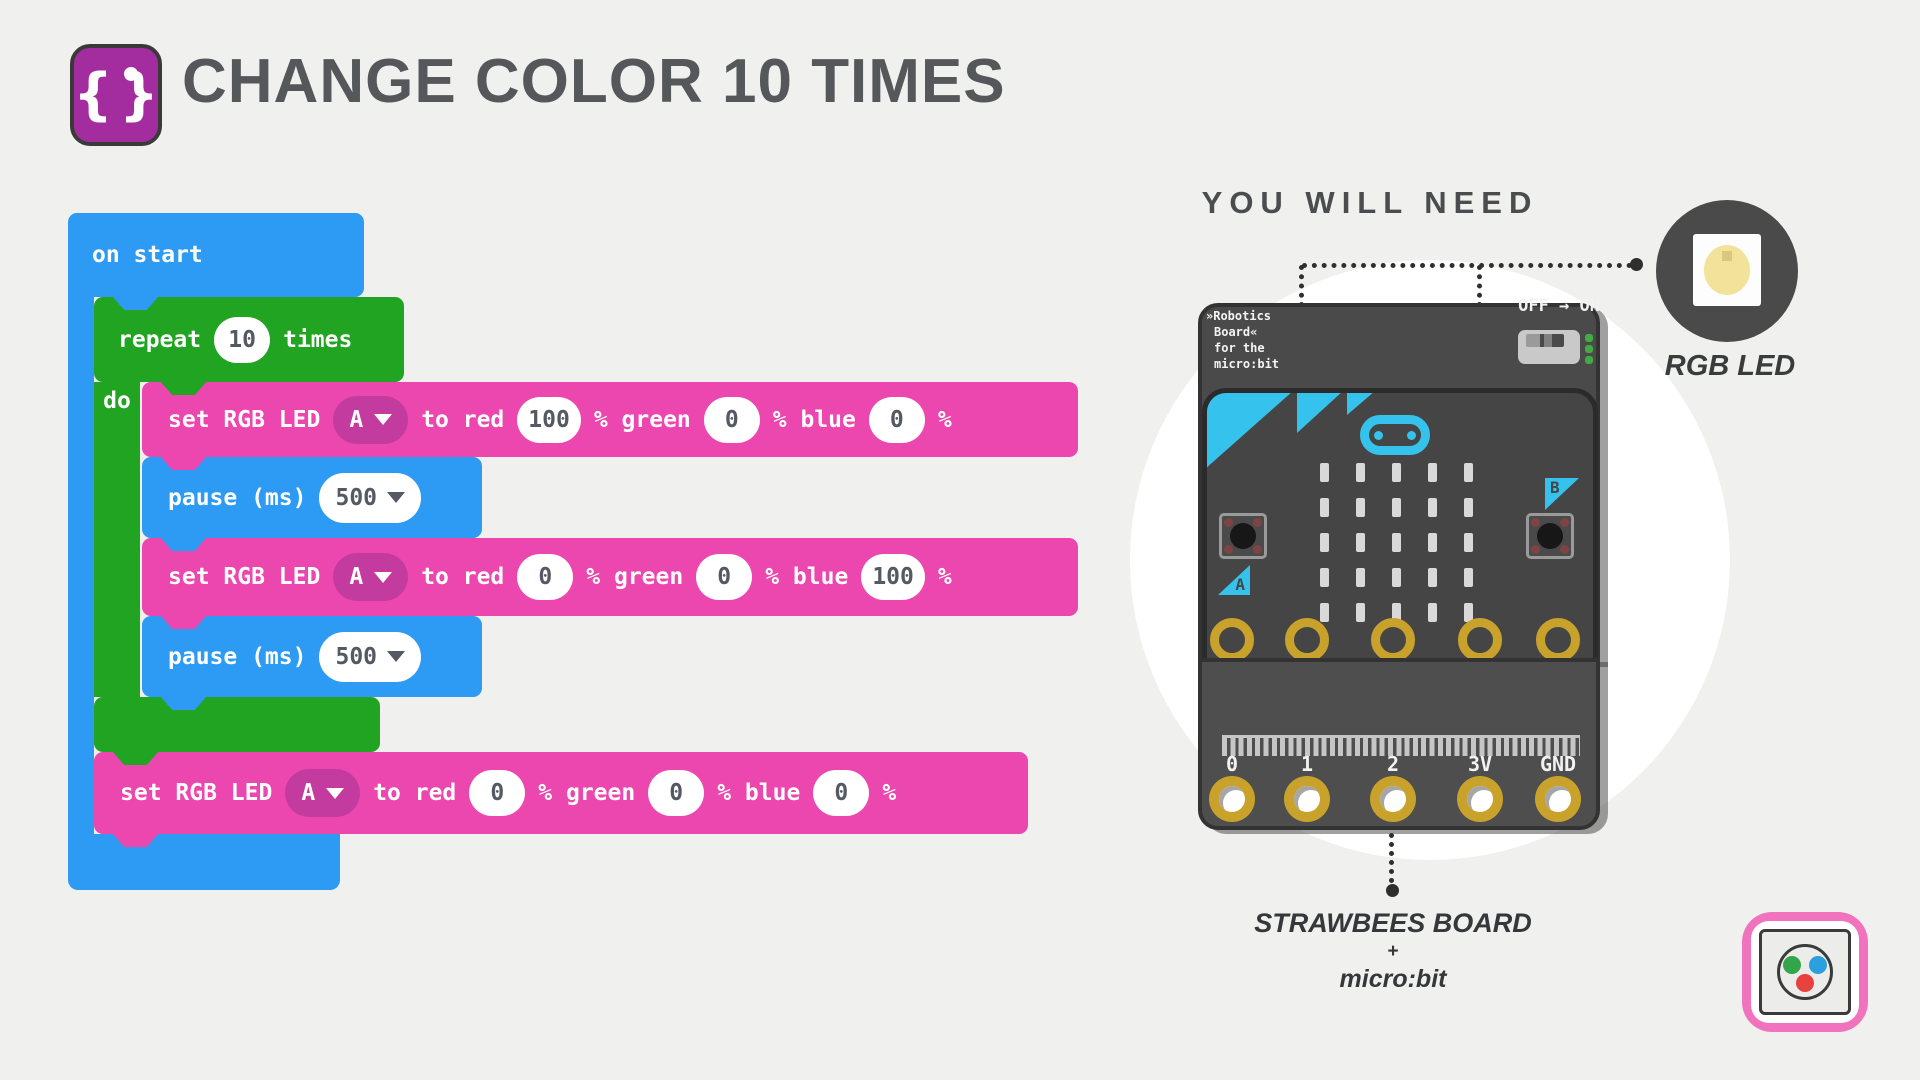 This screenshot has height=1080, width=1920. I want to click on microbit-logo-icon, so click(1395, 435).